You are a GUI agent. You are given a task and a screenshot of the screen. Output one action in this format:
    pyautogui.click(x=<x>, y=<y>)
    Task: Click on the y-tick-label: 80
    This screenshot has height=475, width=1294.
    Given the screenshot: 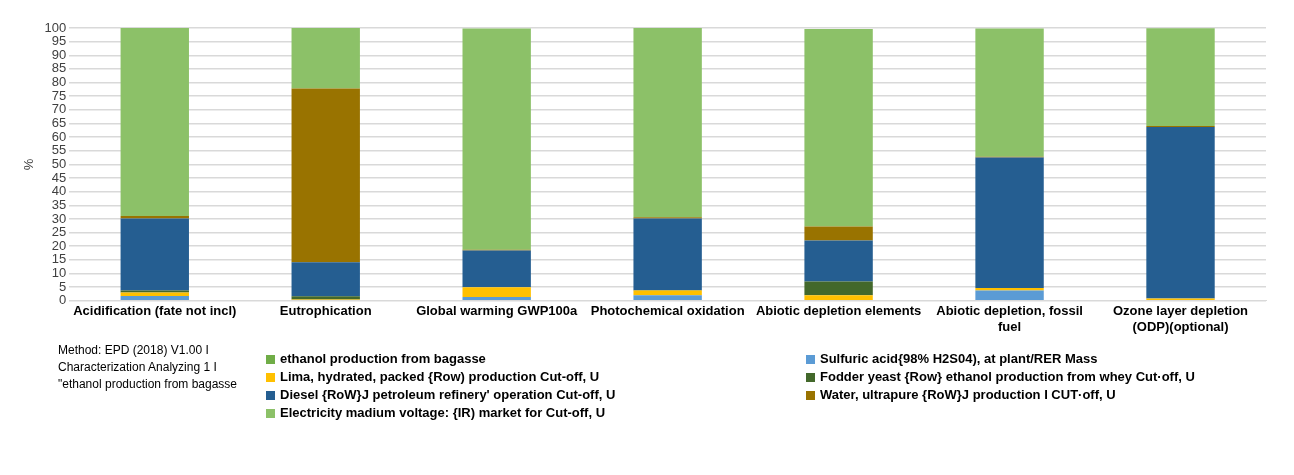 What is the action you would take?
    pyautogui.click(x=59, y=82)
    